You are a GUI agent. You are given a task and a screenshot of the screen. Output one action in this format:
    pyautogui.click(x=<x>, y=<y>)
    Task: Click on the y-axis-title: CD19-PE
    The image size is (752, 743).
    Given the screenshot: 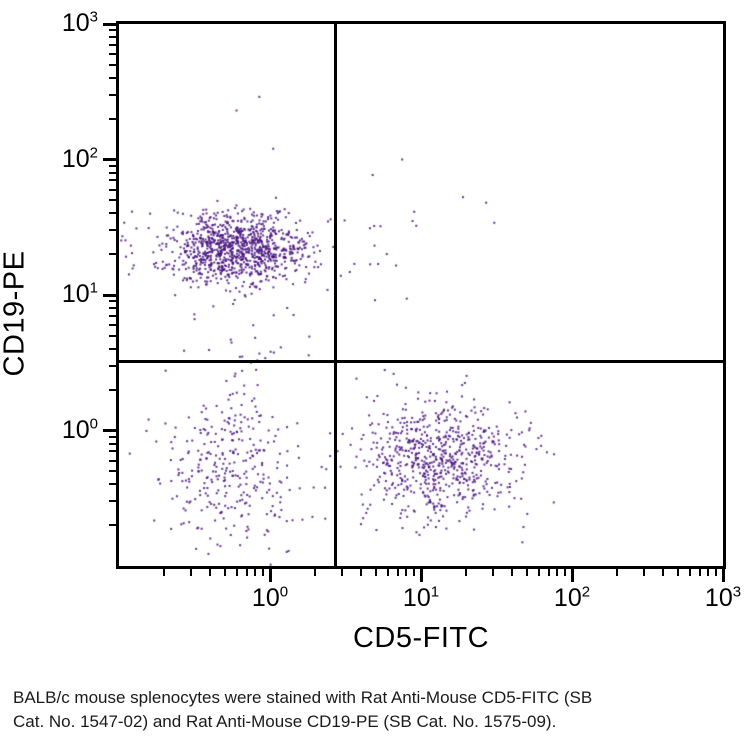 What is the action you would take?
    pyautogui.click(x=15, y=313)
    